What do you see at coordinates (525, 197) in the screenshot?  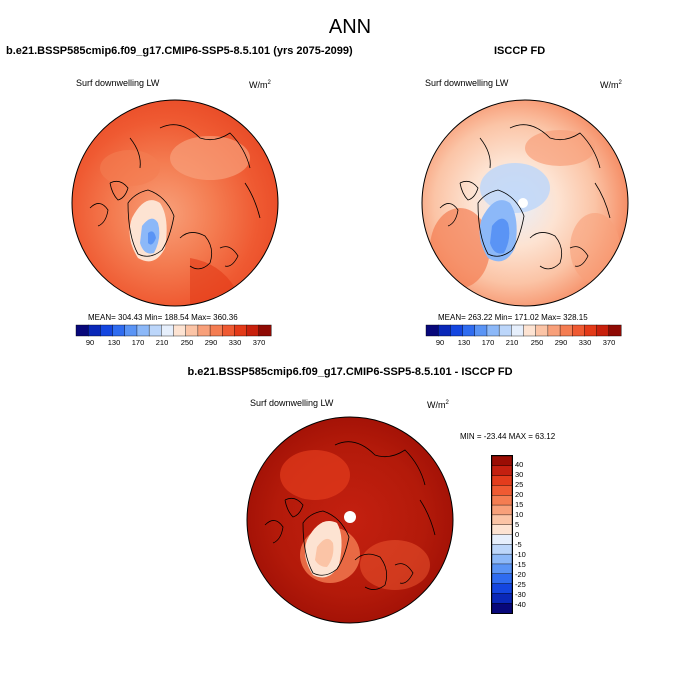 I see `panel2-coastlines` at bounding box center [525, 197].